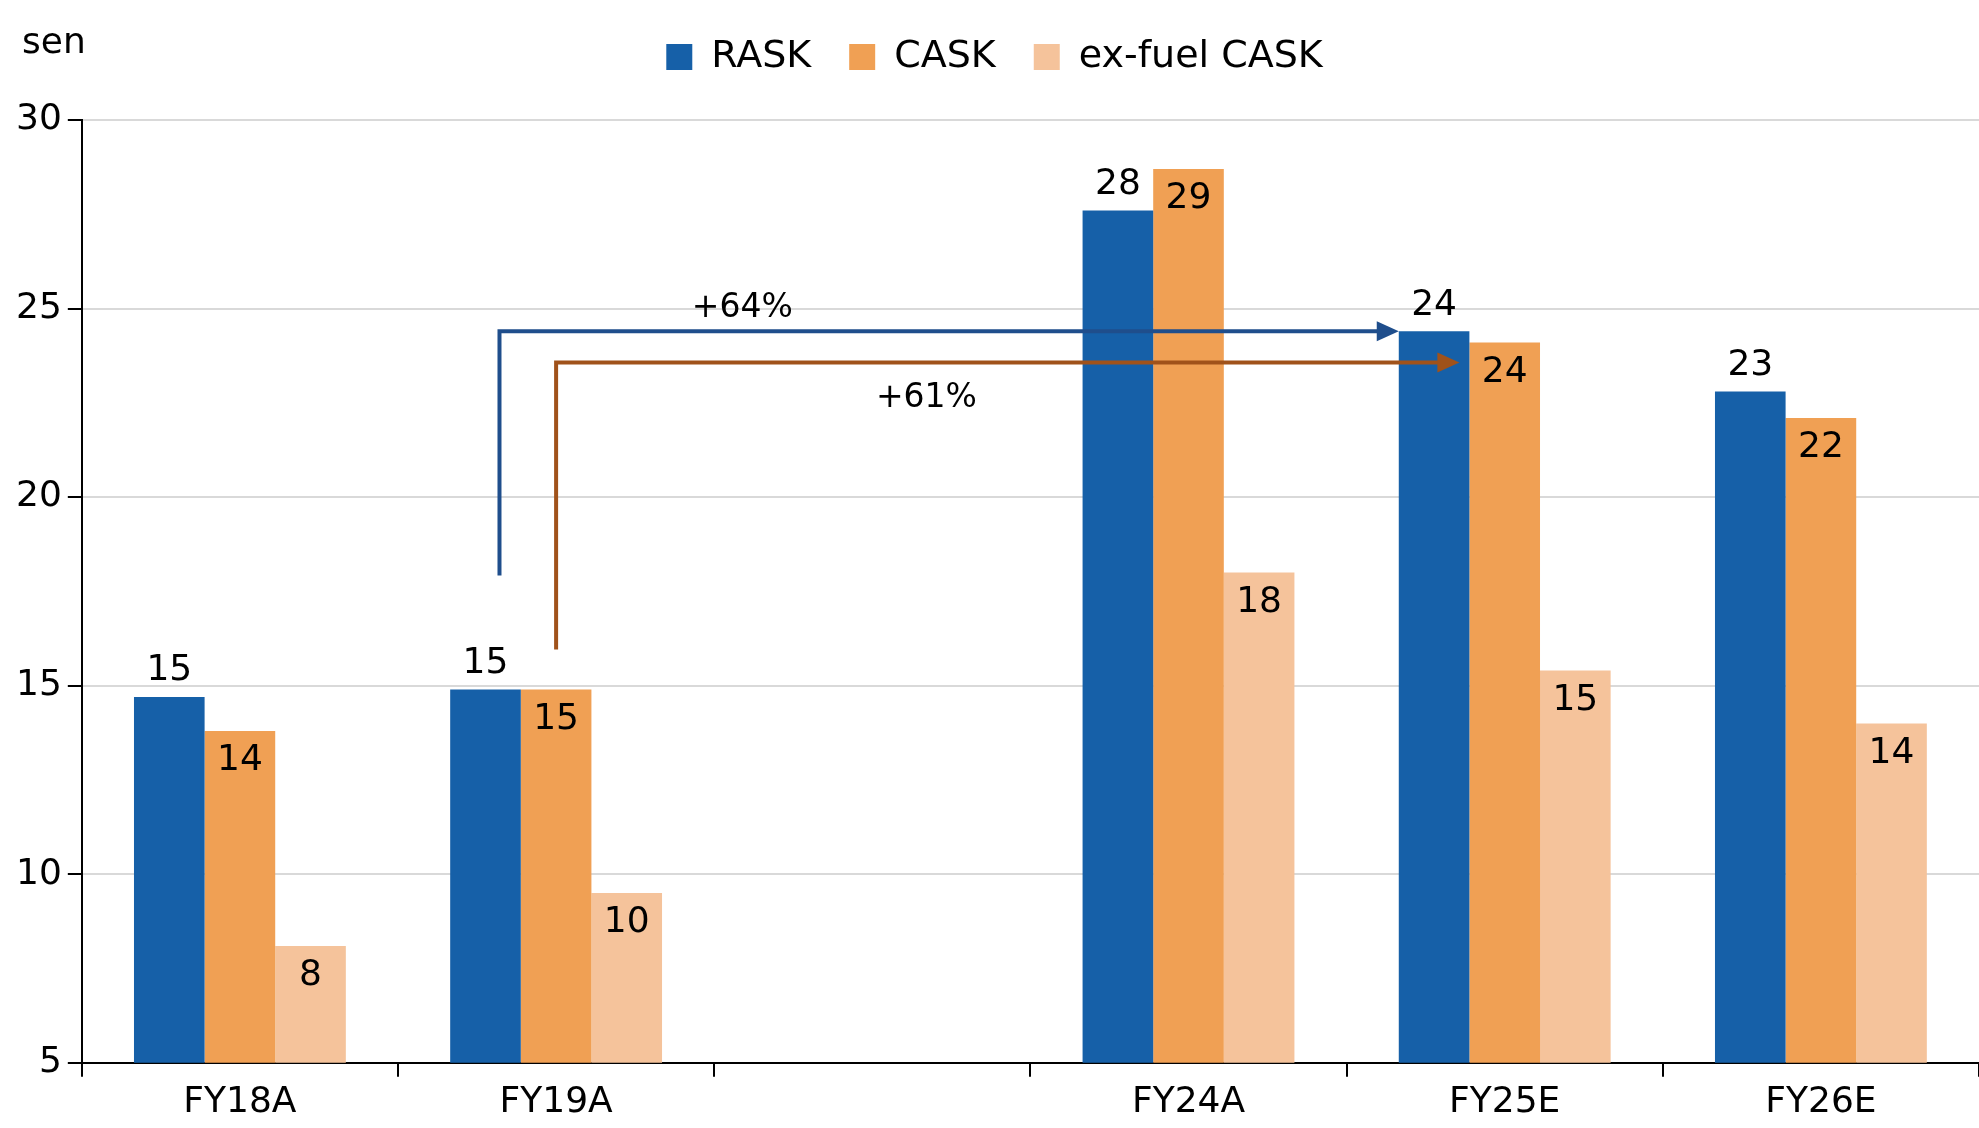  Describe the element at coordinates (1259, 599) in the screenshot. I see `data-label: 18` at that location.